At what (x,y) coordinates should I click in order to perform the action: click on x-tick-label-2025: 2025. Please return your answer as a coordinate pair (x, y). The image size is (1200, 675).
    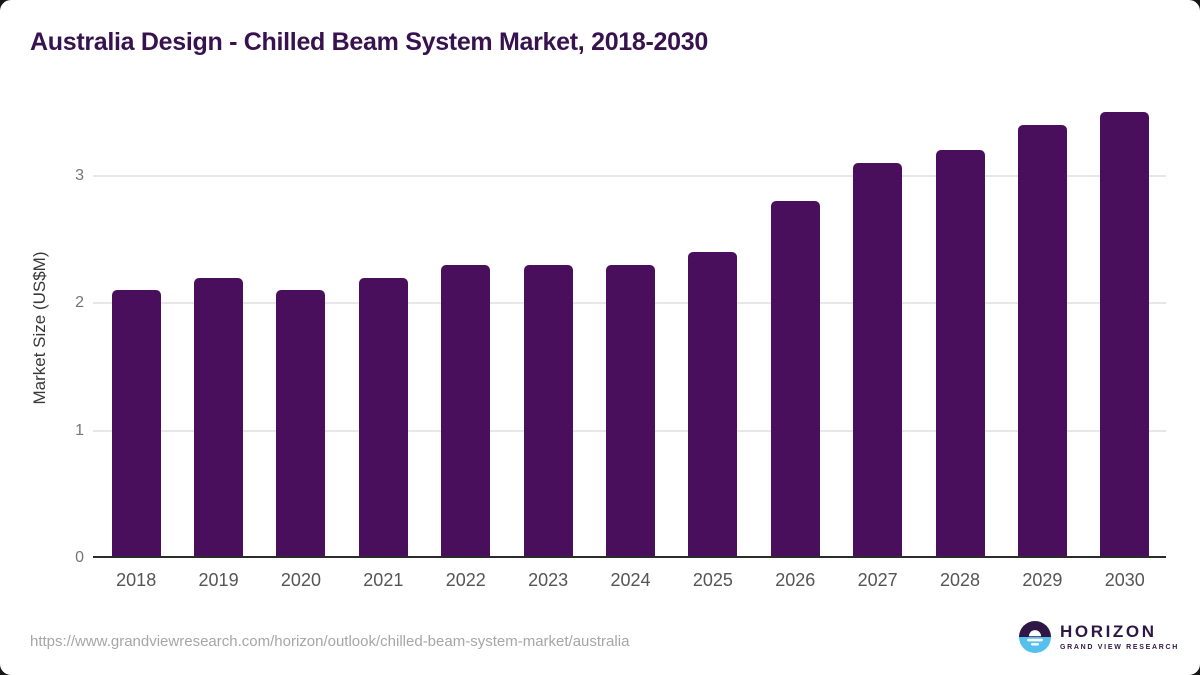
    Looking at the image, I should click on (712, 580).